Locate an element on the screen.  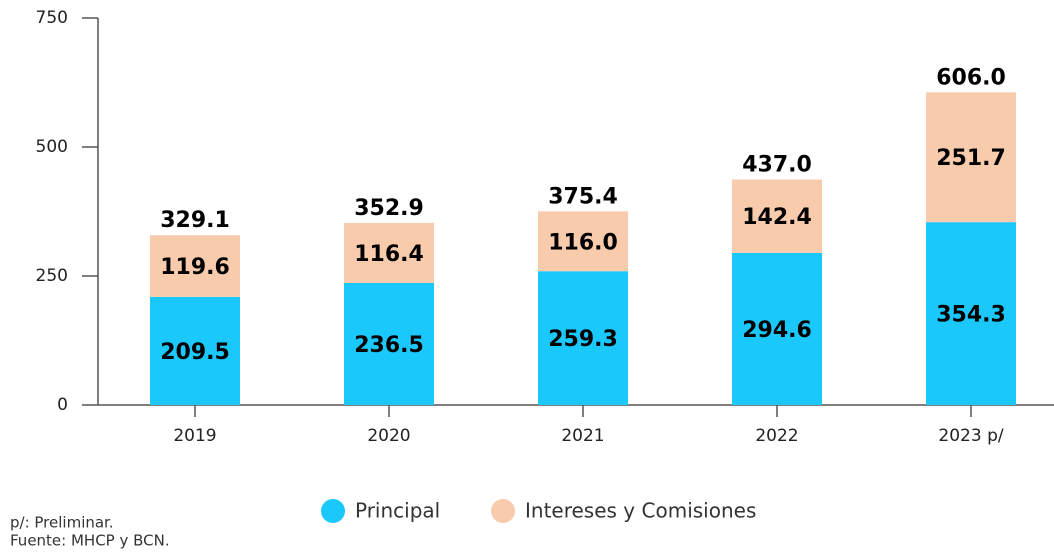
data-label: 294.6 is located at coordinates (777, 330).